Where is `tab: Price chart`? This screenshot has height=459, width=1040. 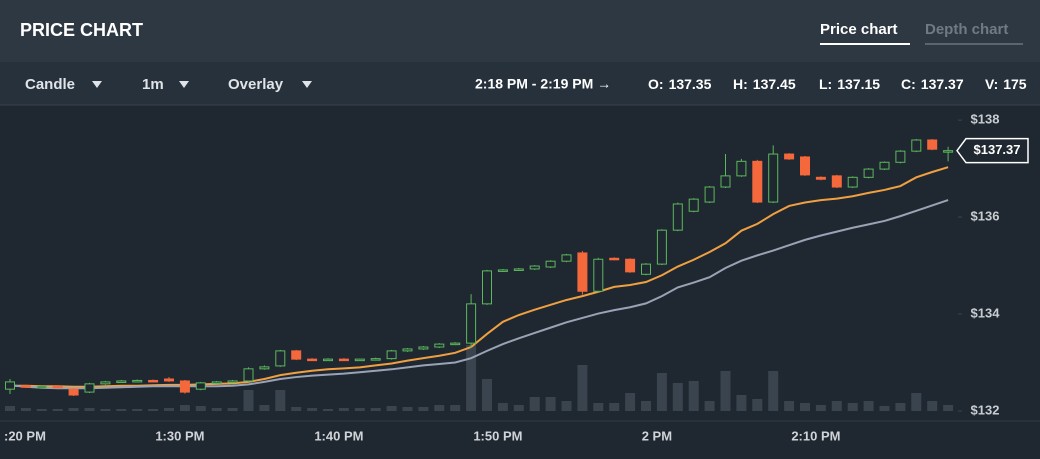 tab: Price chart is located at coordinates (859, 29).